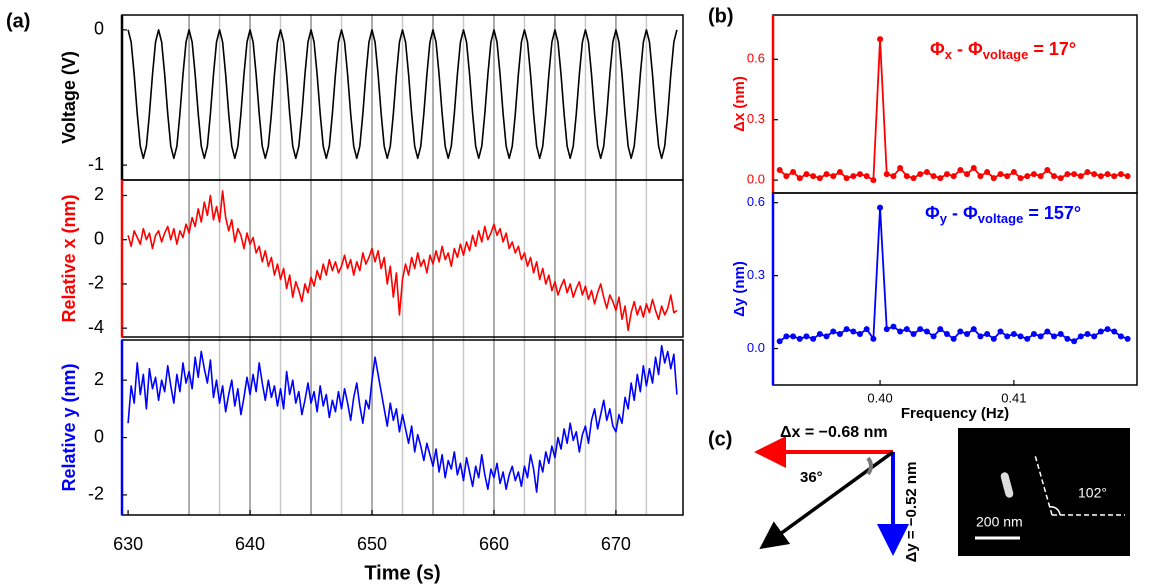 The image size is (1151, 588). Describe the element at coordinates (1052, 213) in the screenshot. I see `annotation-part: = 157°` at that location.